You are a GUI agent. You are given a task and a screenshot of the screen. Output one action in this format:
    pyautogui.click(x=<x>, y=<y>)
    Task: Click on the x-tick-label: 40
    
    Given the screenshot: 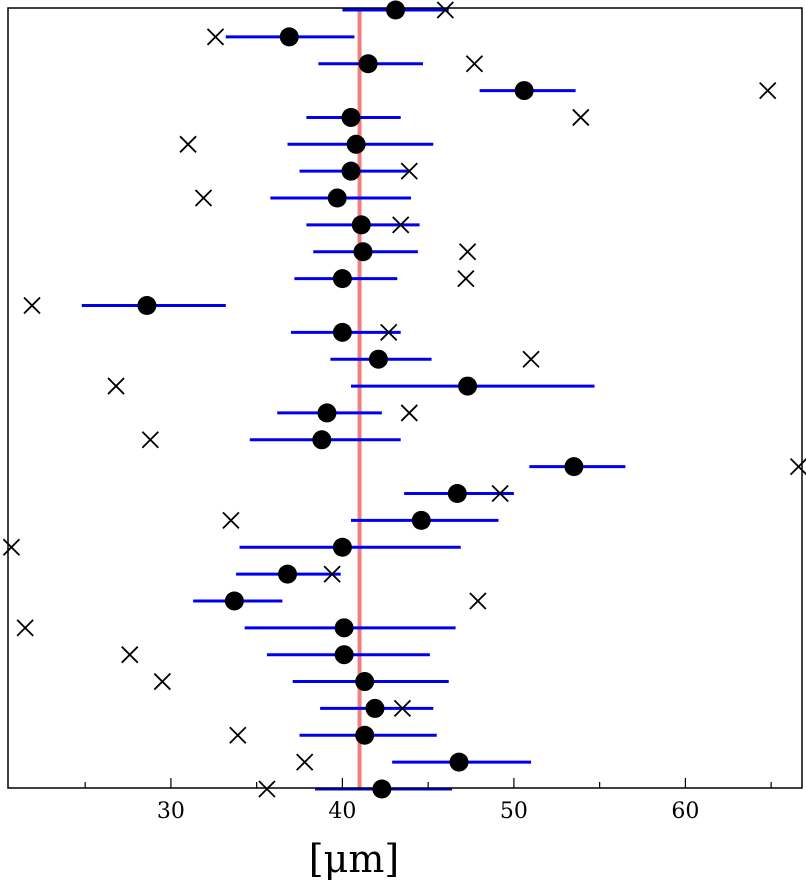 What is the action you would take?
    pyautogui.click(x=342, y=811)
    